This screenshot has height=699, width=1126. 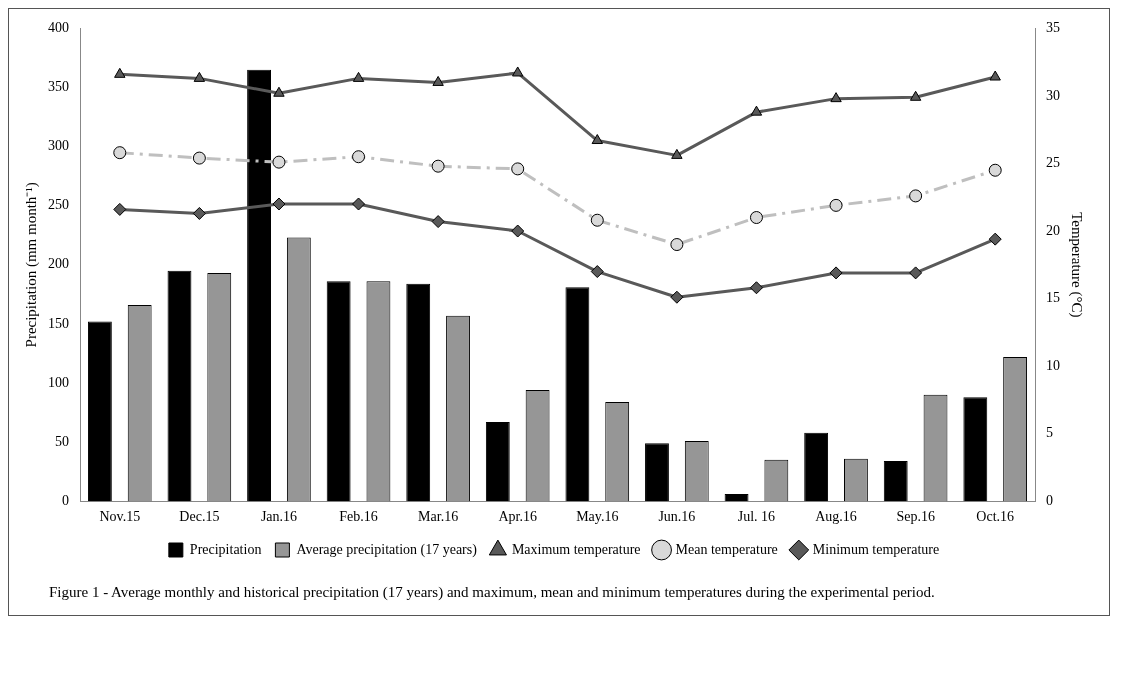 What do you see at coordinates (120, 517) in the screenshot?
I see `x-tick-label: Nov.15` at bounding box center [120, 517].